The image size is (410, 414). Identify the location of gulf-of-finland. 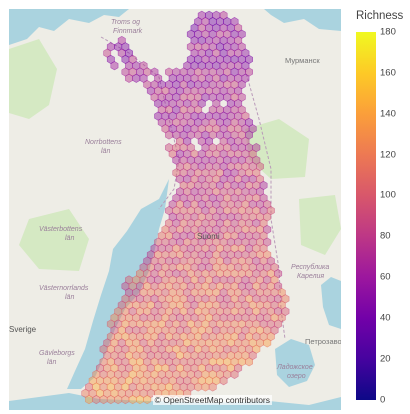
(175, 401).